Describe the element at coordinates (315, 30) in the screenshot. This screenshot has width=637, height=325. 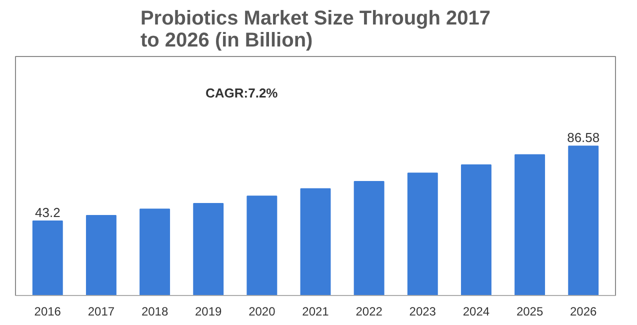
I see `chart-title: Probiotics Market Size Through 2017 to 2026 (in Billion)` at that location.